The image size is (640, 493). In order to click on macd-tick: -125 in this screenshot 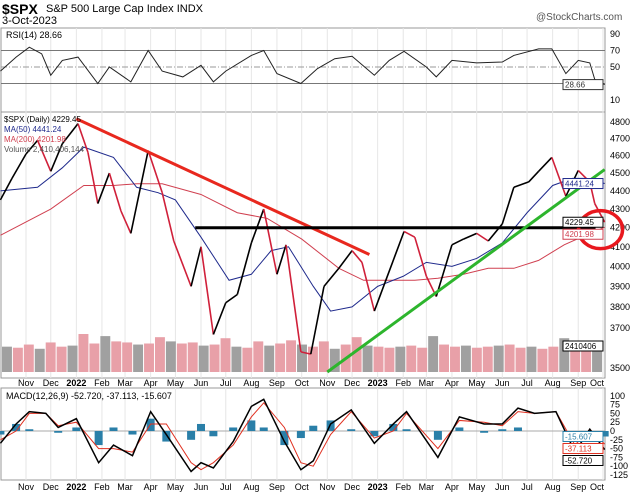, I will do `click(619, 475)`.